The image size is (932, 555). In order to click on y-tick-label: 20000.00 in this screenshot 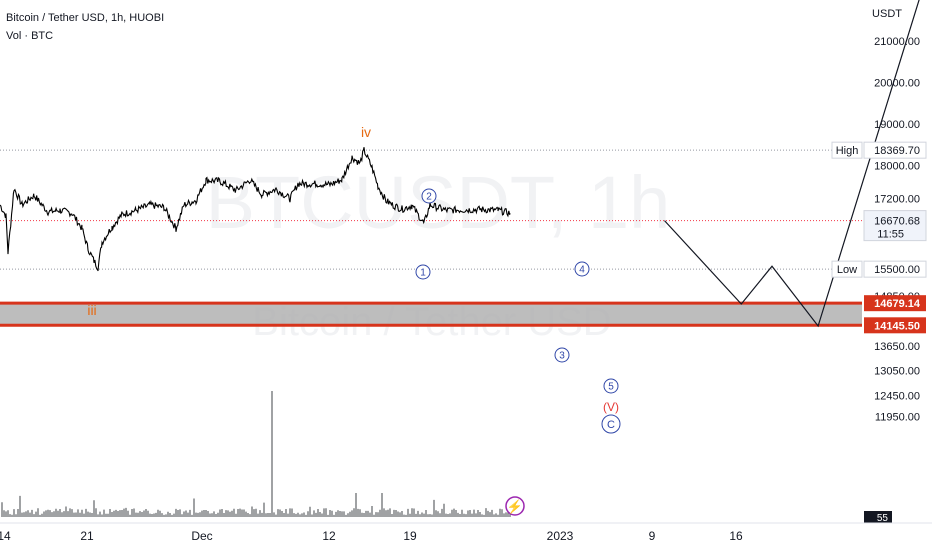, I will do `click(897, 84)`.